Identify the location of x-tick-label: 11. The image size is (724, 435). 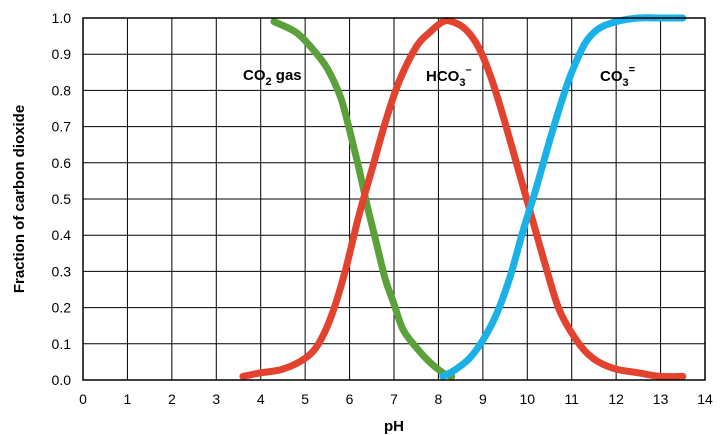
(571, 399).